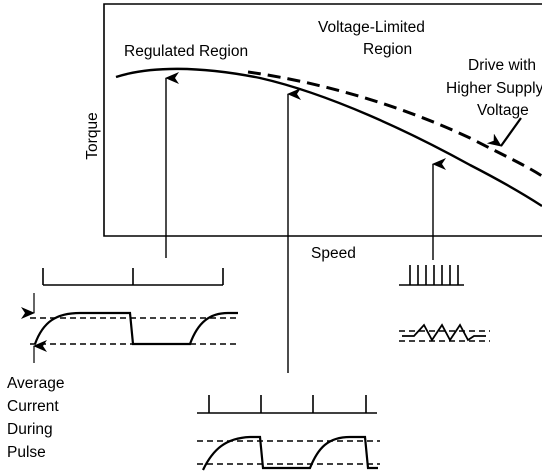  I want to click on y-axis-label: Torque, so click(92, 135).